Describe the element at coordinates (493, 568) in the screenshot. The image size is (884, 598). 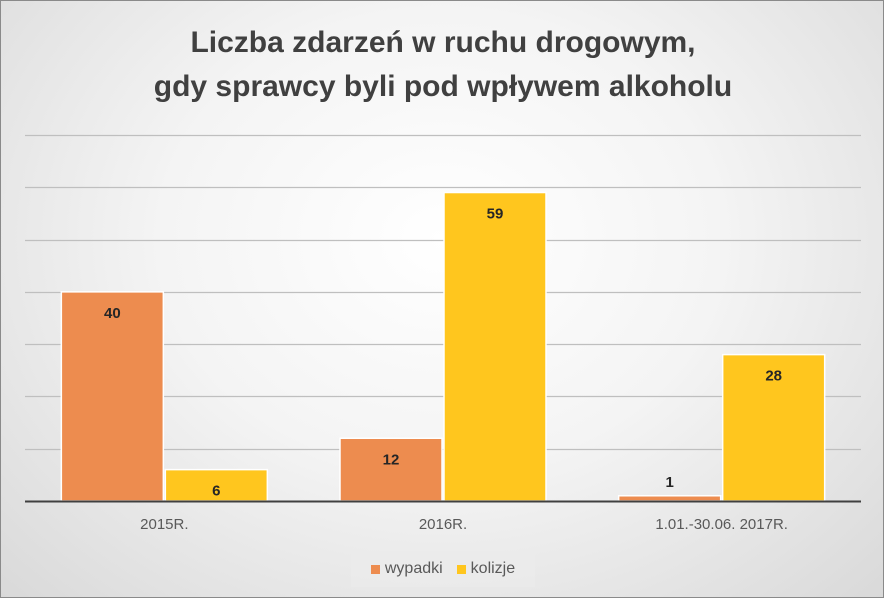
I see `legend-label-kolizje: kolizje` at that location.